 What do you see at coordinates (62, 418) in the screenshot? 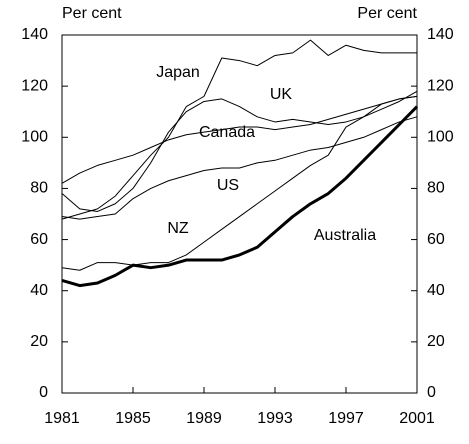
I see `x-tick-label: 1981` at bounding box center [62, 418].